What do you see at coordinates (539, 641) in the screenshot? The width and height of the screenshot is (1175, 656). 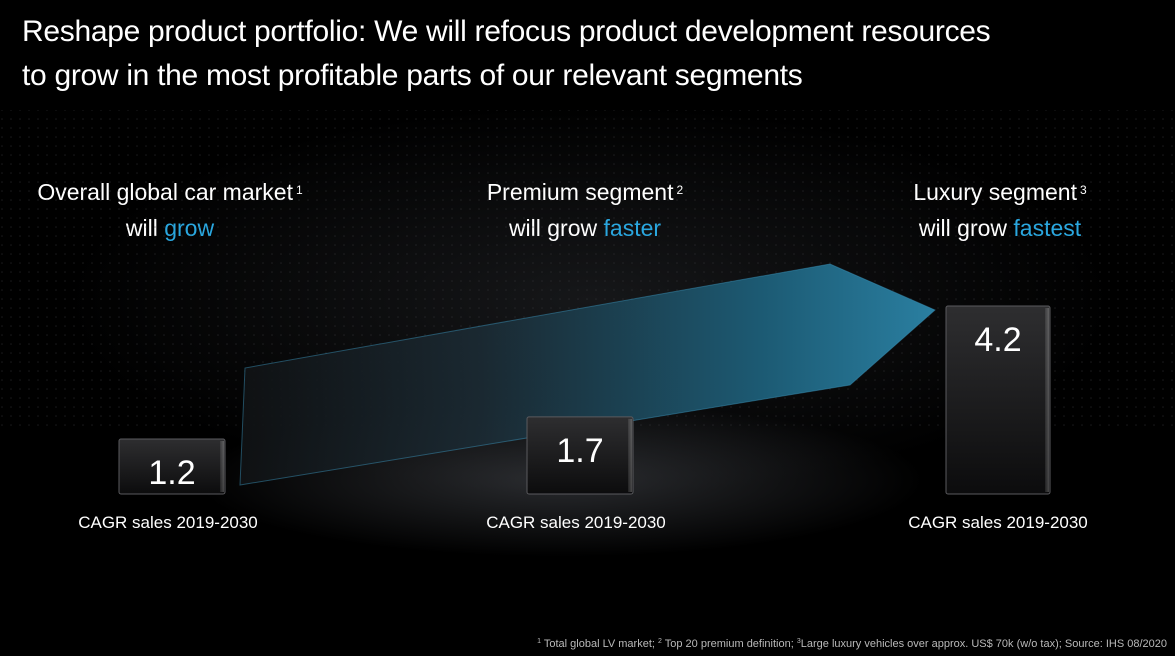 I see `footnote-marker-1: 1` at bounding box center [539, 641].